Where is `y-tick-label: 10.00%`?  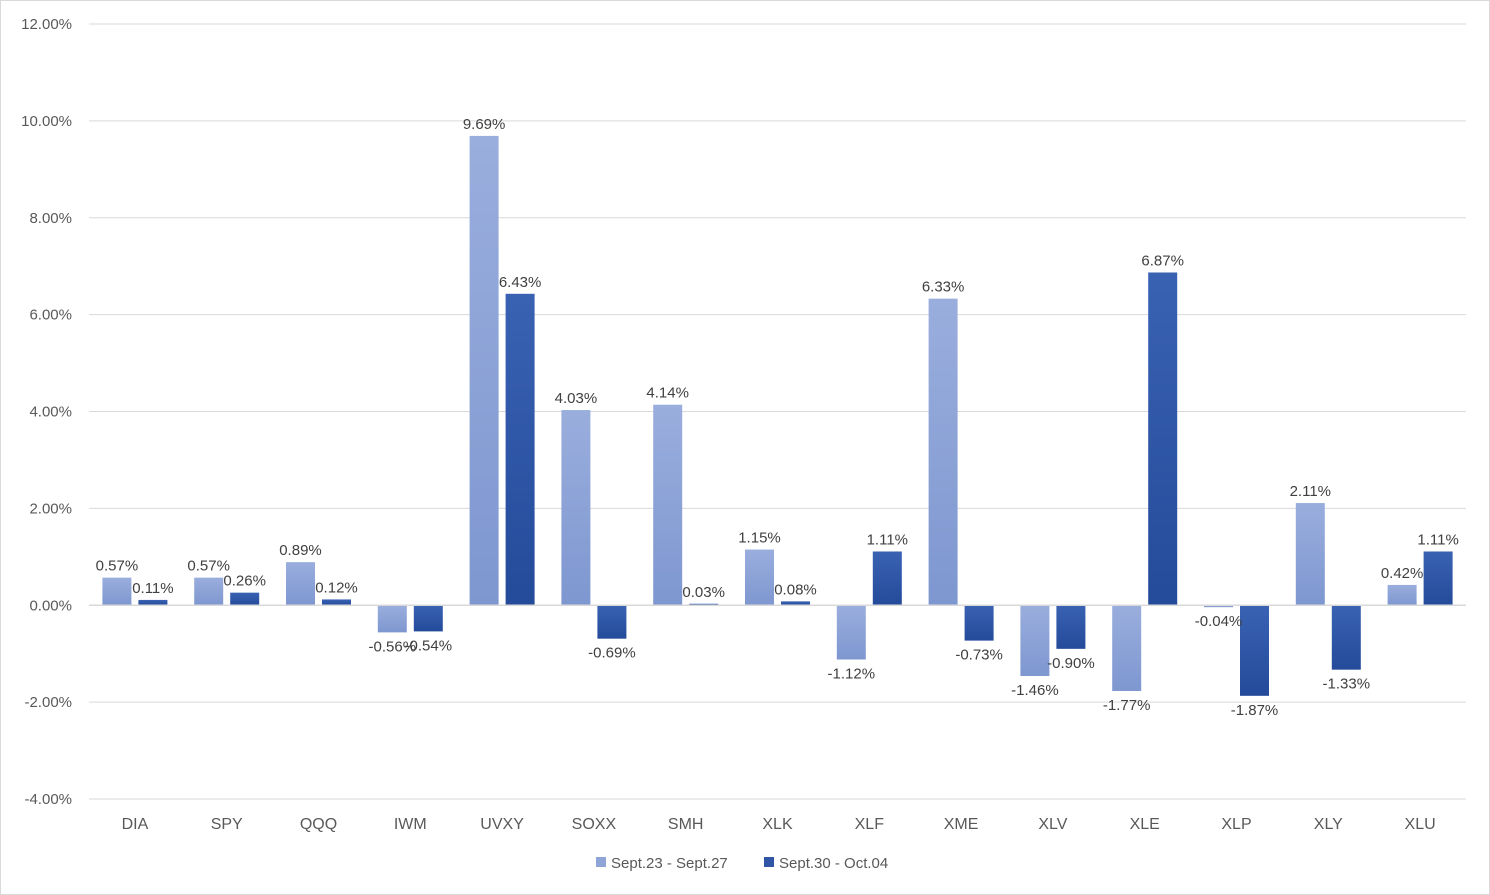 y-tick-label: 10.00% is located at coordinates (46, 121).